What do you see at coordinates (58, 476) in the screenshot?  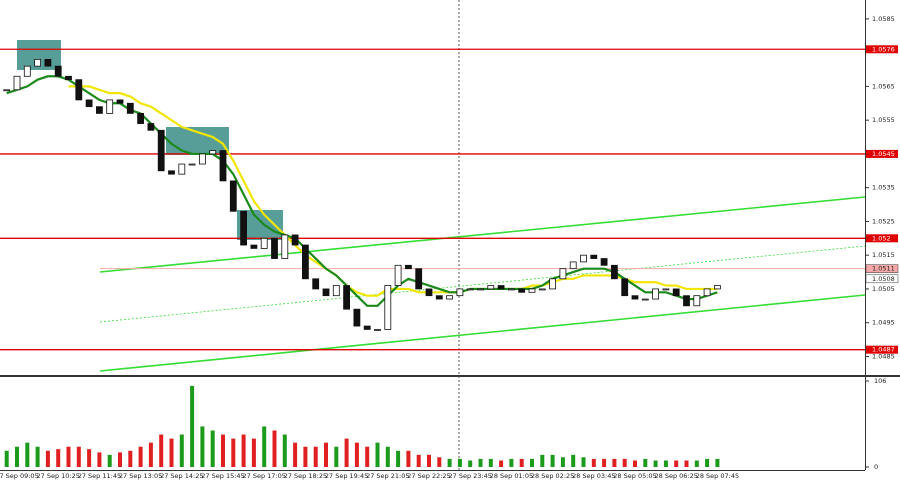 I see `x-tick-label: 27 Sep 10:25` at bounding box center [58, 476].